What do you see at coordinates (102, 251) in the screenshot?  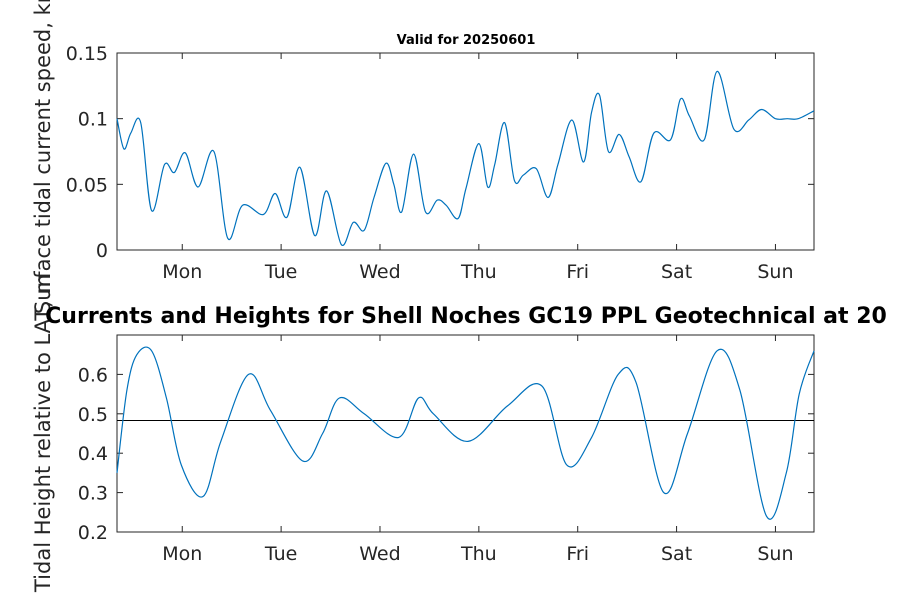 I see `current-y-tick-label: 0` at bounding box center [102, 251].